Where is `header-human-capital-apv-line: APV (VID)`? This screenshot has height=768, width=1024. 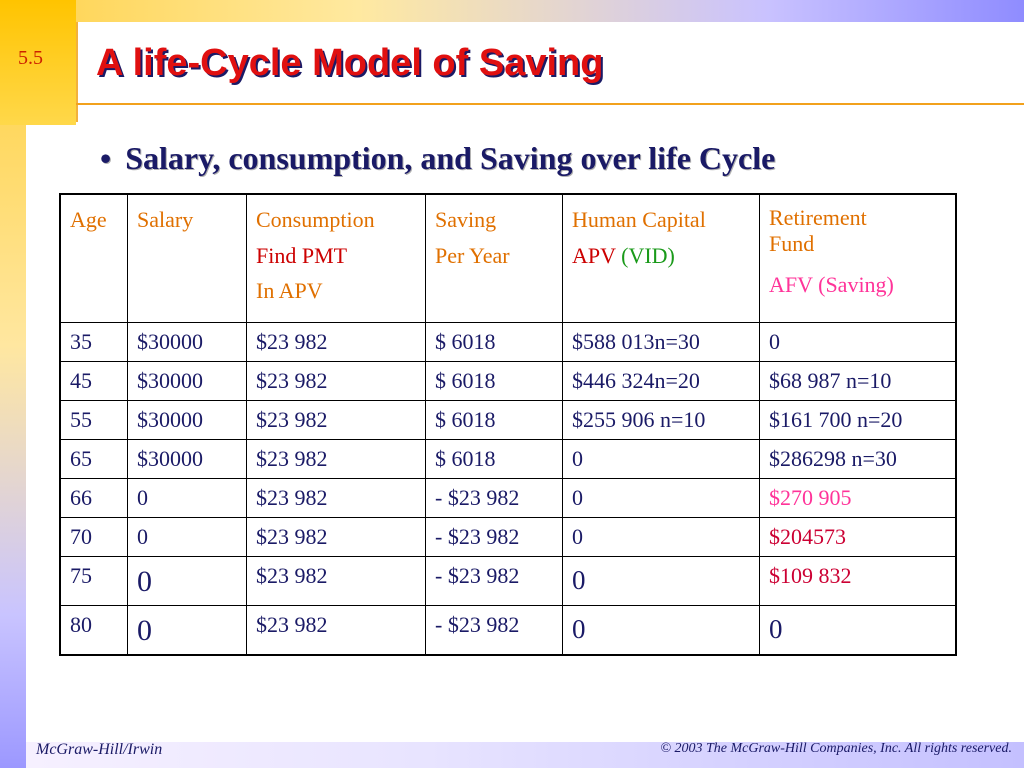 header-human-capital-apv-line: APV (VID) is located at coordinates (661, 256).